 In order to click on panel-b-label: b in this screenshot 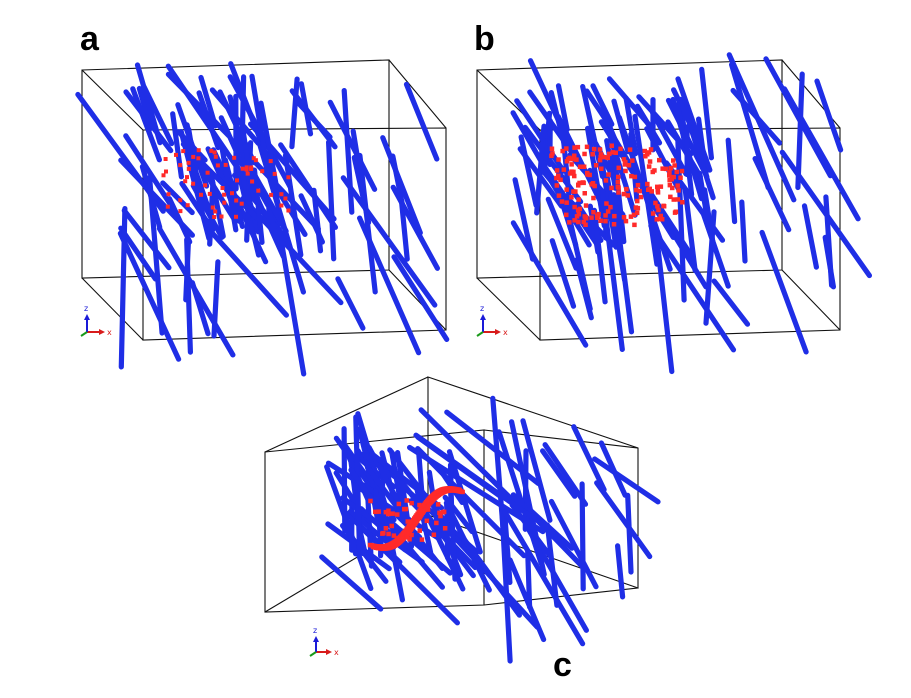, I will do `click(484, 39)`.